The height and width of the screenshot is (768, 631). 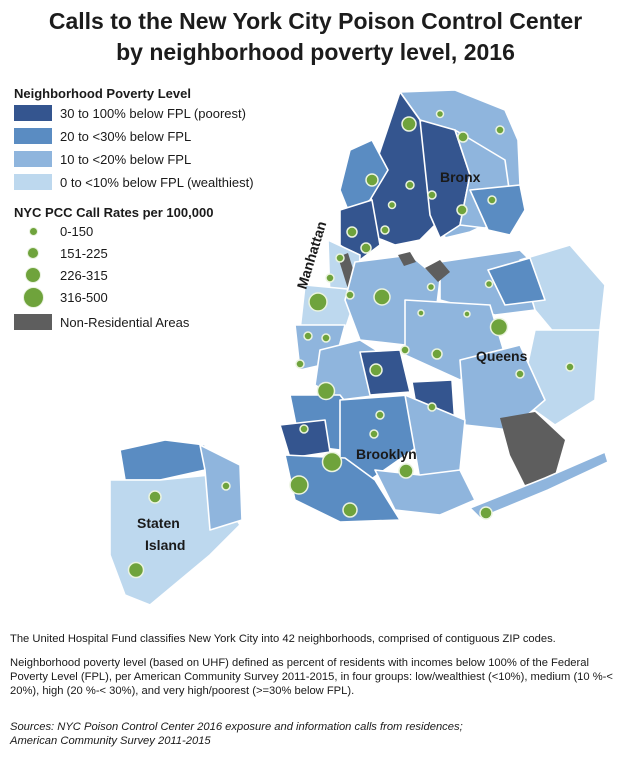 I want to click on poverty-legend-label: 10 to <20% below FPL, so click(x=126, y=159).